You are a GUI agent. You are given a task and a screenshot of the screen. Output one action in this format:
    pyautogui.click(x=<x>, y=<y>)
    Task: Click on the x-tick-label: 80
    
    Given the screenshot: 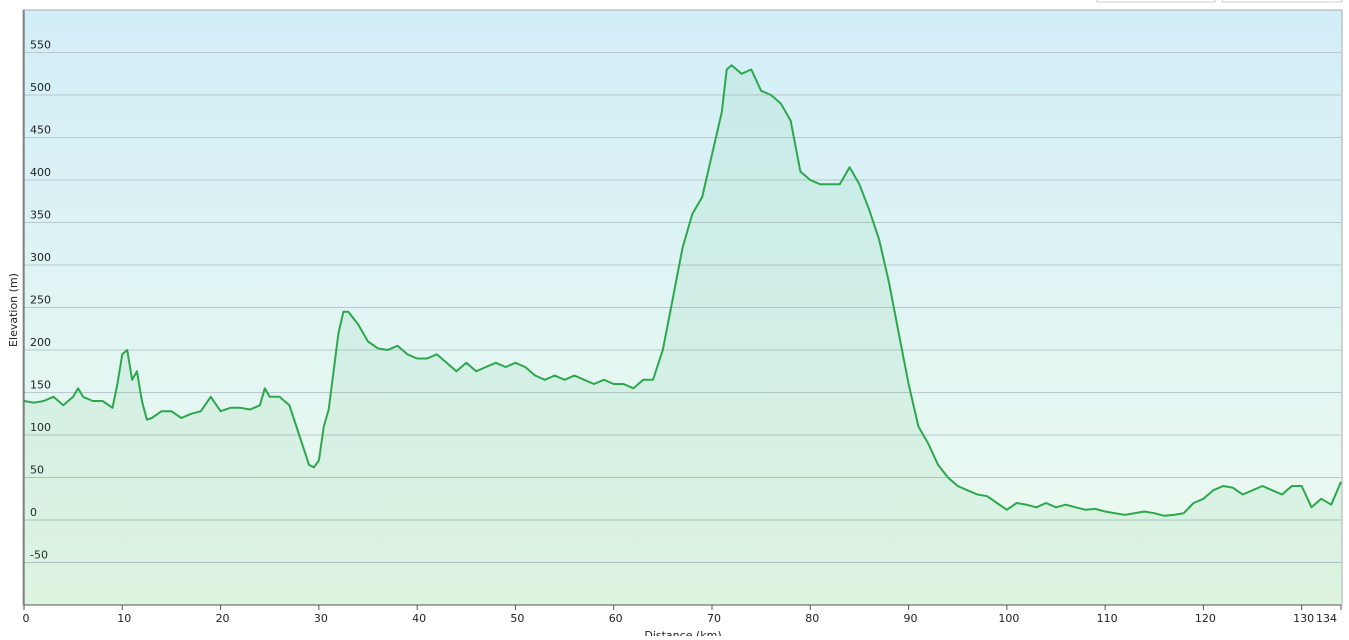 What is the action you would take?
    pyautogui.click(x=812, y=618)
    